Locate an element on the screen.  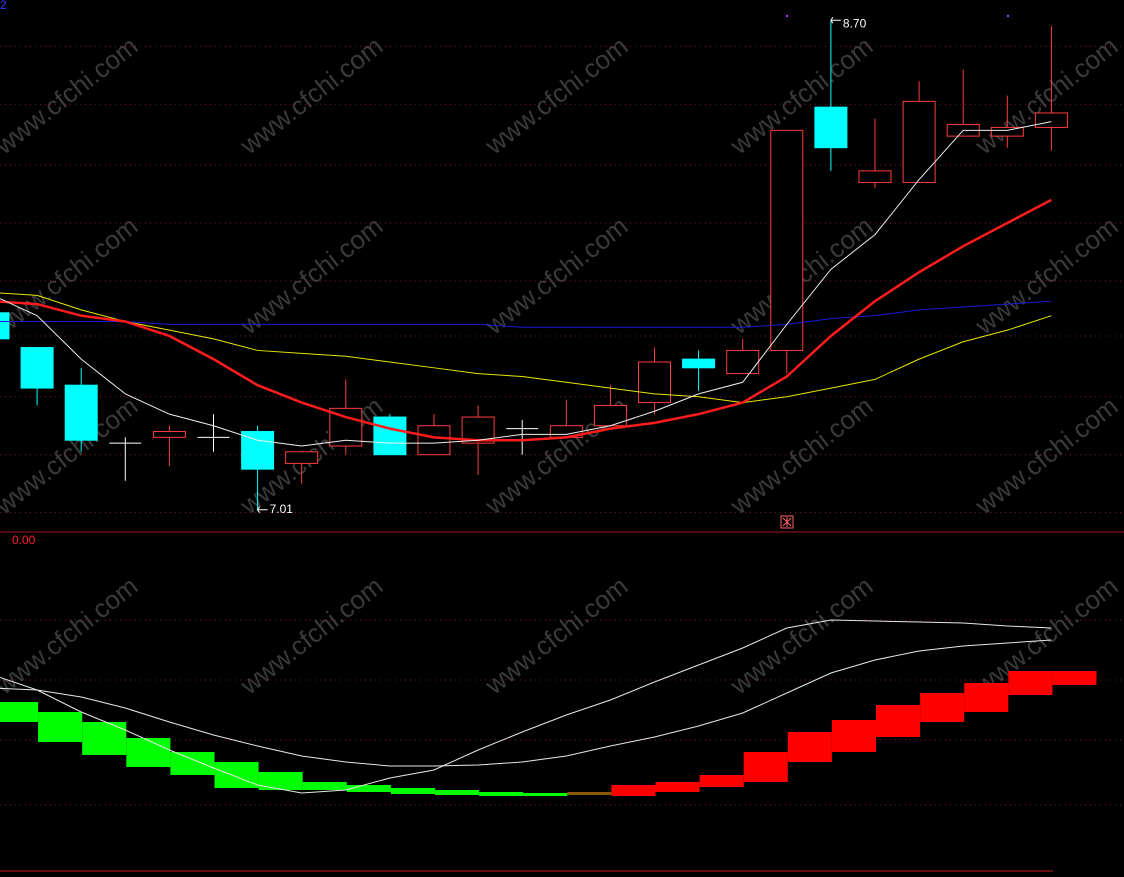
event-icon is located at coordinates (787, 522).